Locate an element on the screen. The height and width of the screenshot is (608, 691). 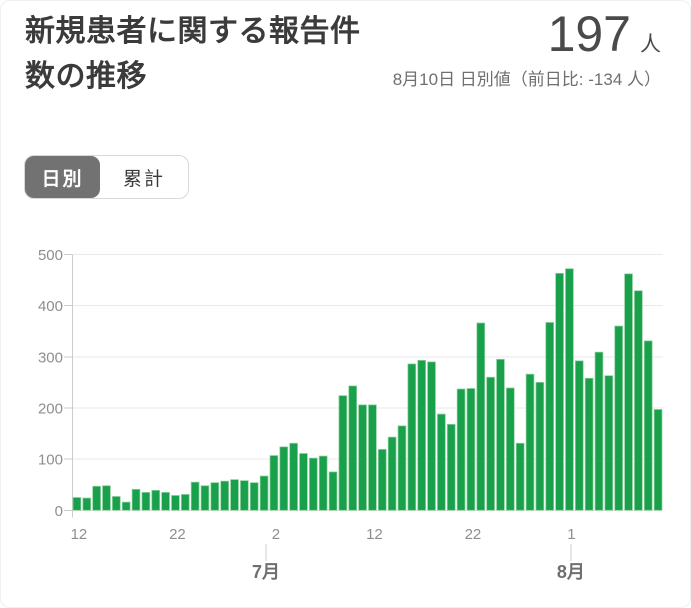
y-tick-label: 300 is located at coordinates (50, 357).